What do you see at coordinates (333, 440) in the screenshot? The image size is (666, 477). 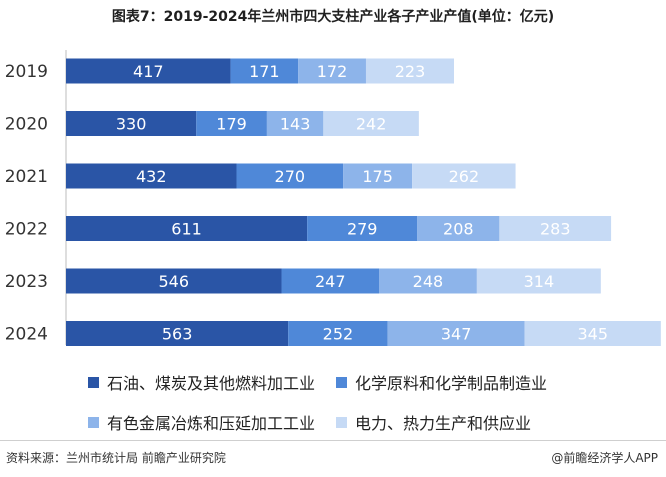 I see `footer-divider` at bounding box center [333, 440].